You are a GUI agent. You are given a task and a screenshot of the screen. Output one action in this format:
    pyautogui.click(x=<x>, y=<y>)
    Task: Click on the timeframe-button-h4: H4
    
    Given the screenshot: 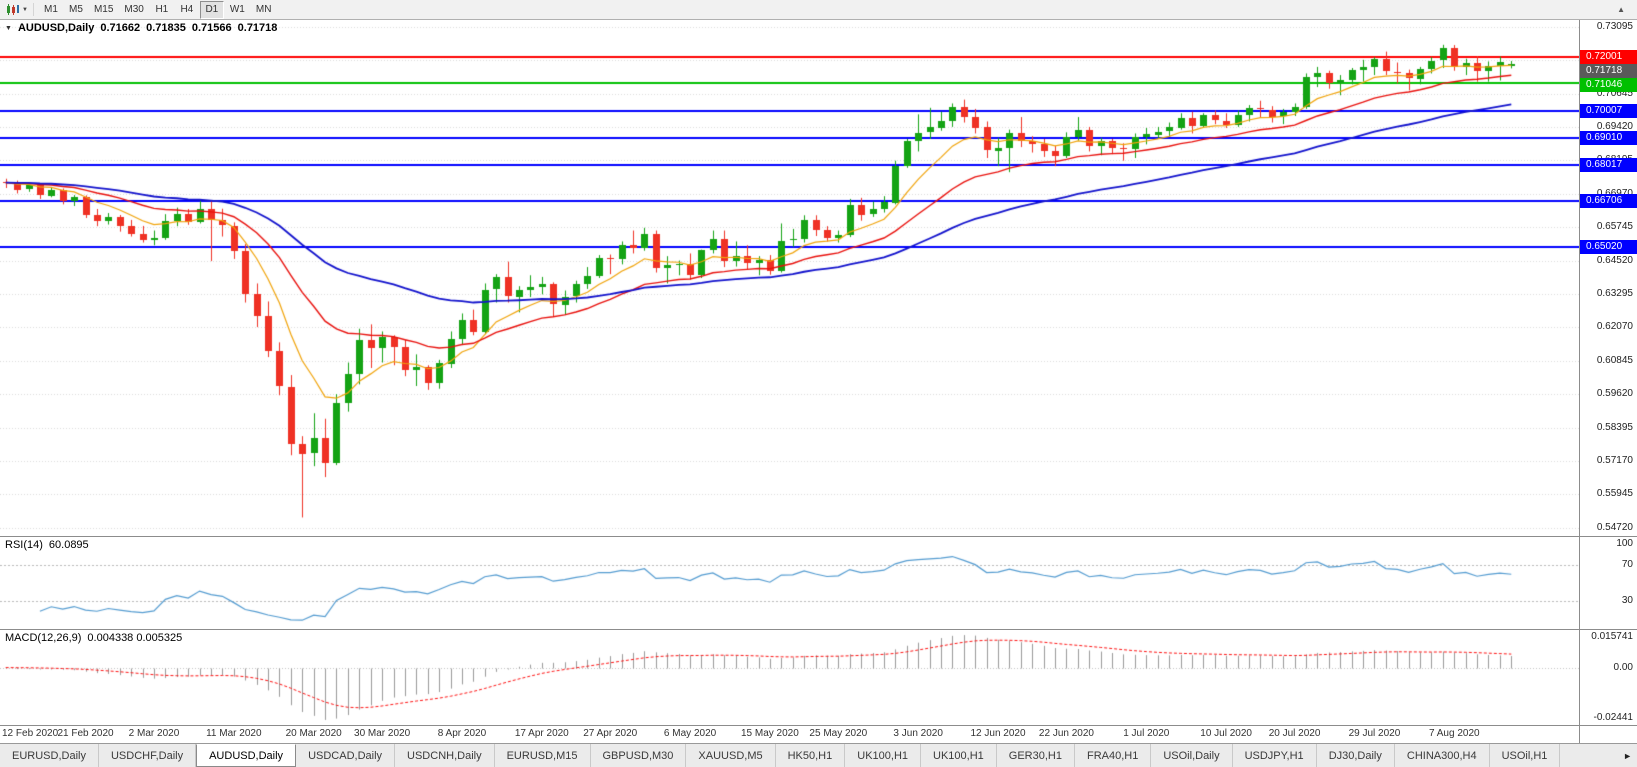 What is the action you would take?
    pyautogui.click(x=187, y=9)
    